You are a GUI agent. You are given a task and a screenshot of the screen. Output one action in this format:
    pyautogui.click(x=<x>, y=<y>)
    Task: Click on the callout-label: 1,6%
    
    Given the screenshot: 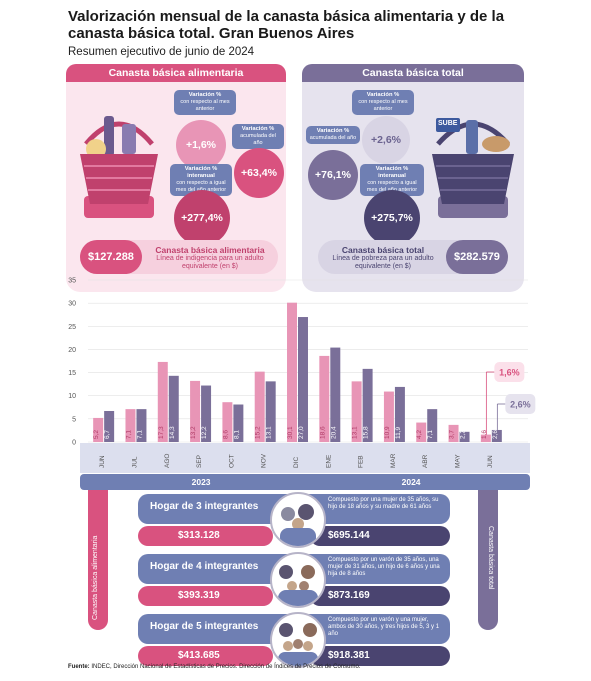 What is the action you would take?
    pyautogui.click(x=509, y=373)
    